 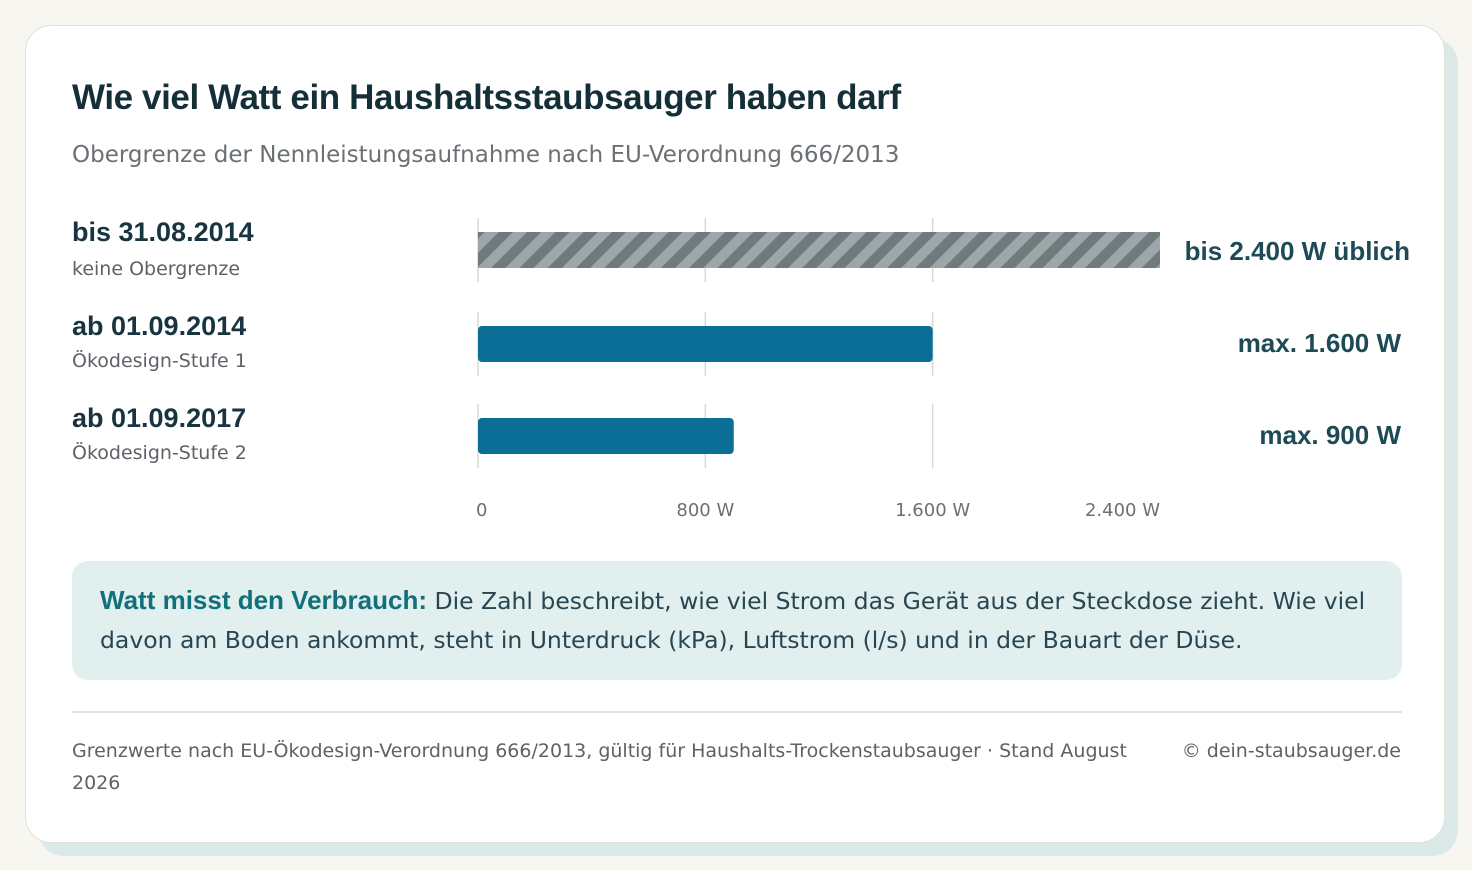 I want to click on row-date-label: bis 31.08.2014, so click(x=163, y=232).